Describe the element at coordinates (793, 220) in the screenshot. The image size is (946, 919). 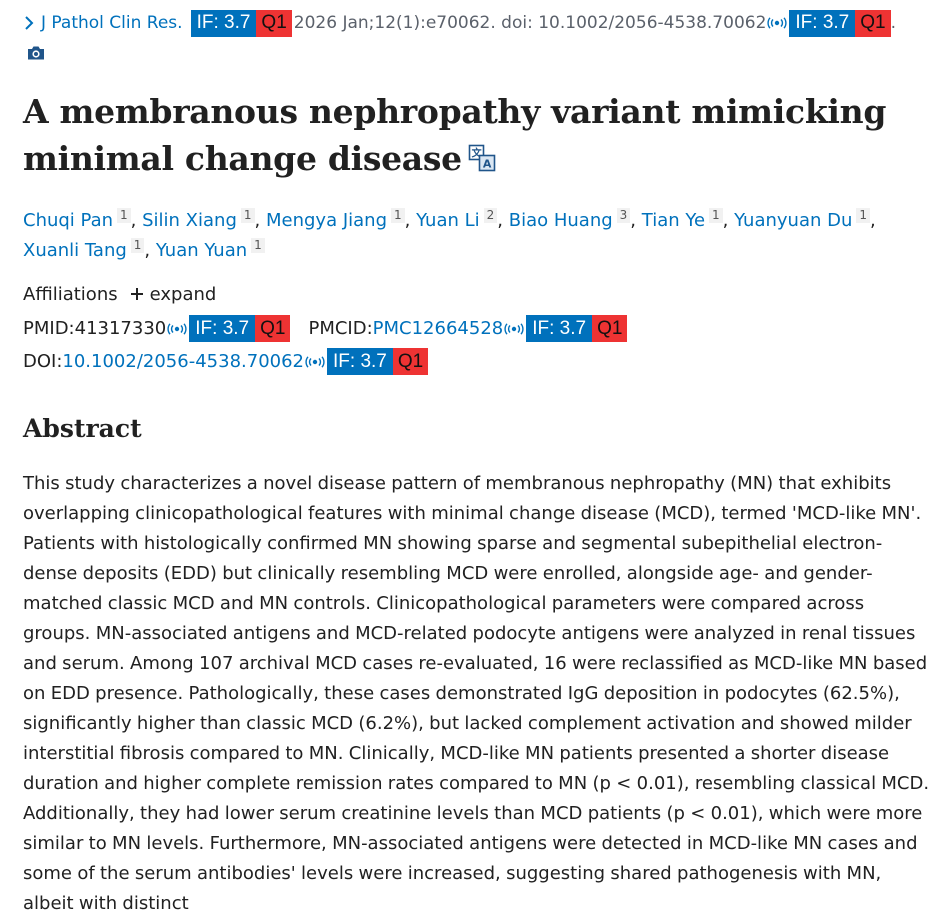
I see `author-link: Yuanyuan Du` at that location.